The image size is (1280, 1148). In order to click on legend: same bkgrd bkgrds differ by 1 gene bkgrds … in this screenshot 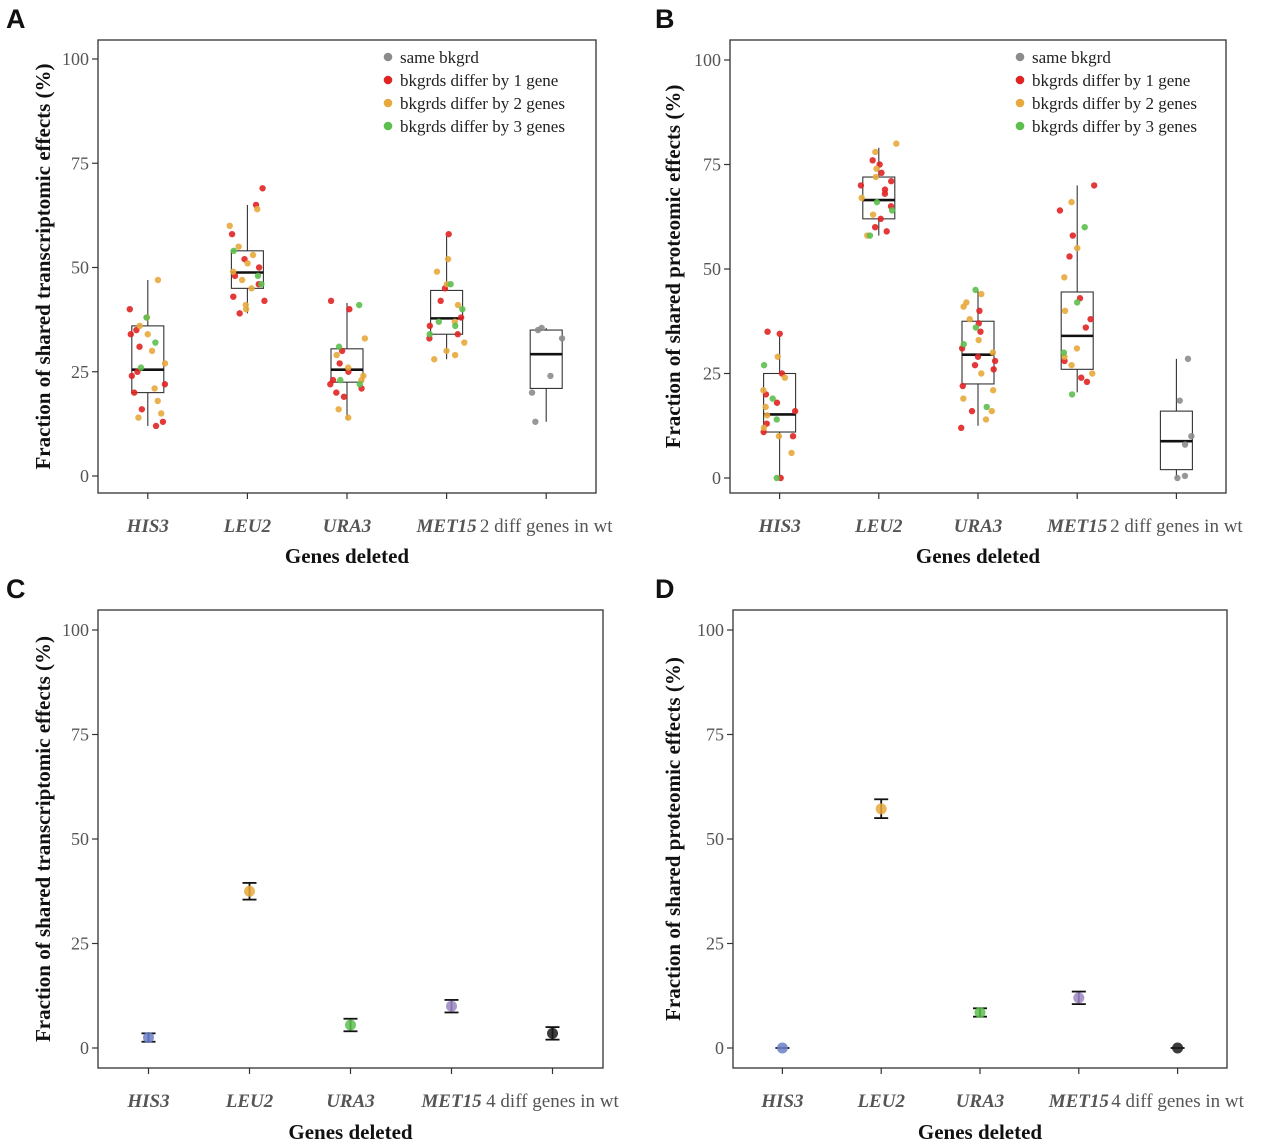, I will do `click(1106, 92)`.